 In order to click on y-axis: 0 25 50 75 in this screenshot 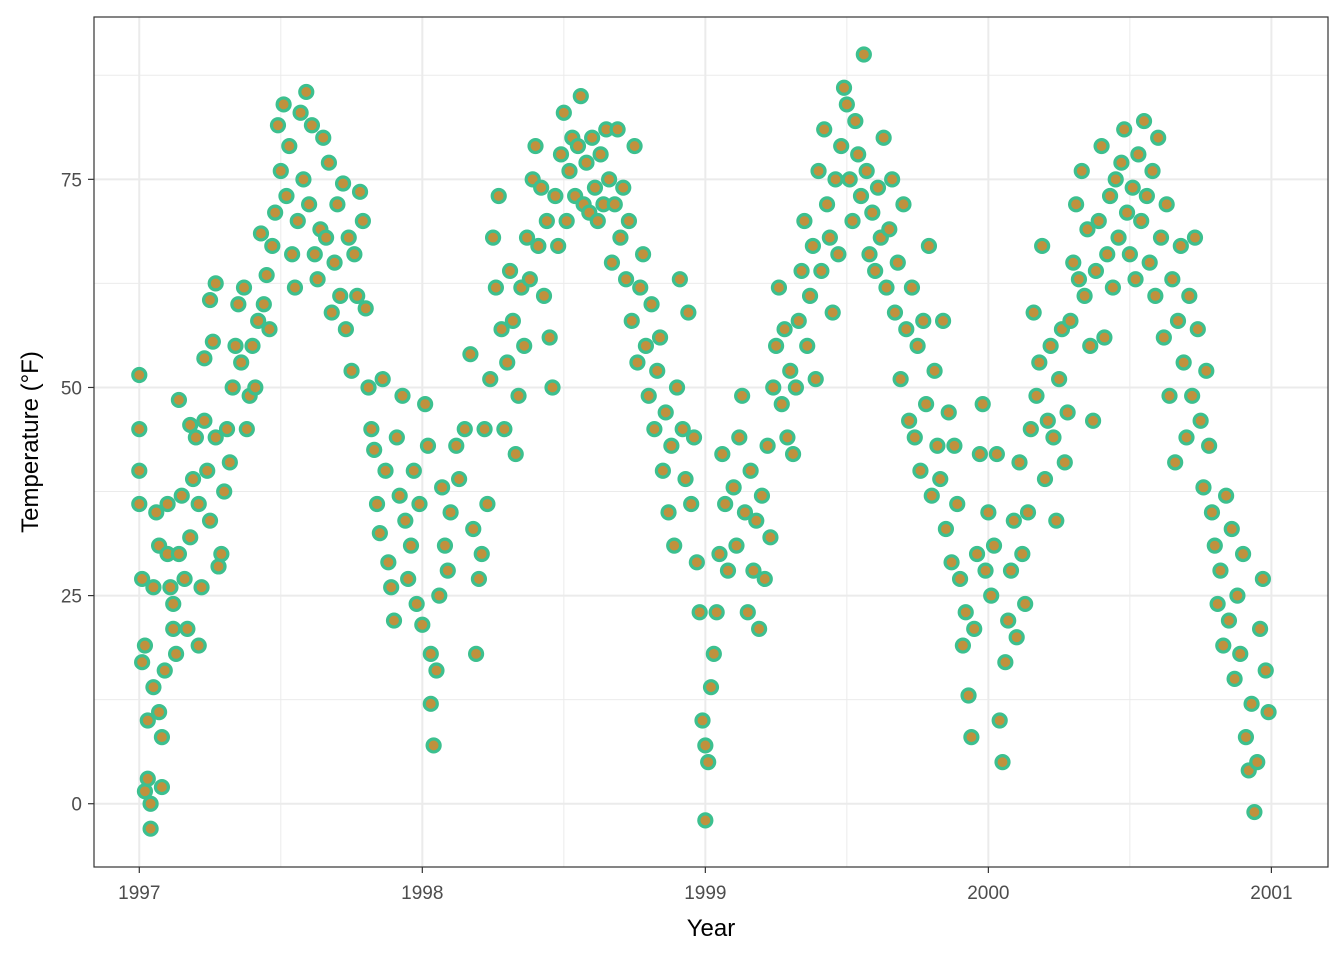, I will do `click(77, 493)`.